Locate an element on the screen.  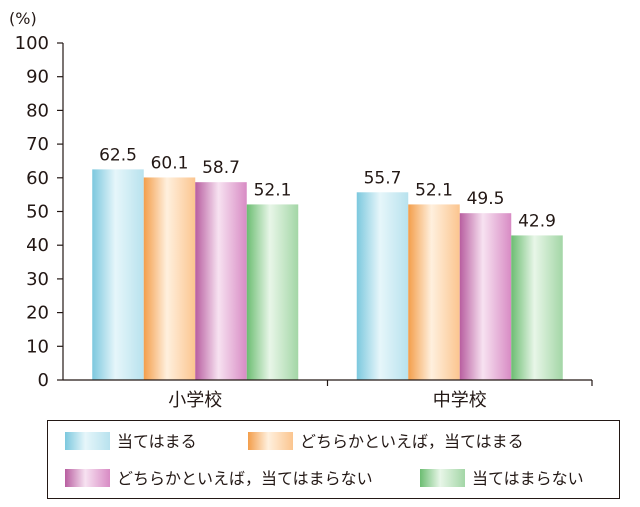
y-tick-label: 10 is located at coordinates (37, 346).